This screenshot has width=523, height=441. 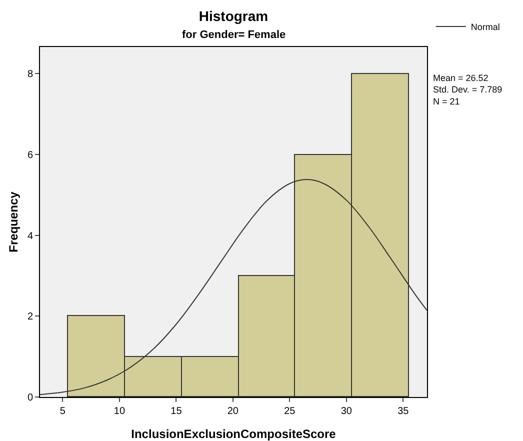 I want to click on x-tick-label: 15, so click(x=176, y=411).